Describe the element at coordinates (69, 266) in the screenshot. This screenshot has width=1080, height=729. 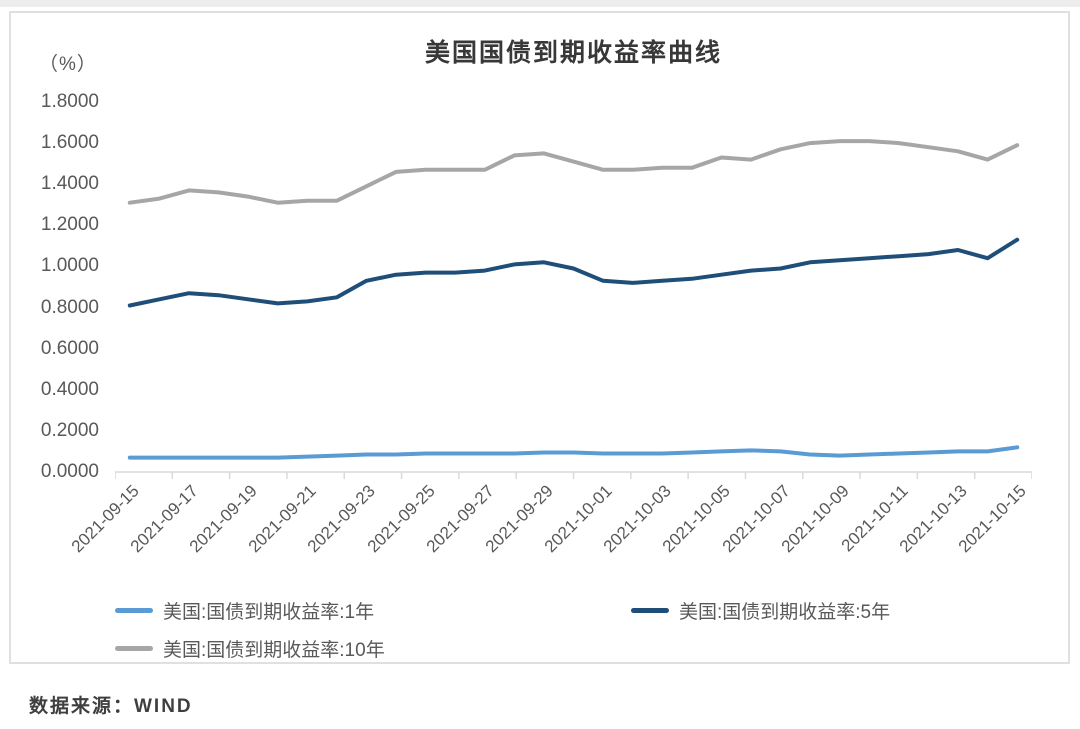
I see `y-tick-label: 1.0000` at that location.